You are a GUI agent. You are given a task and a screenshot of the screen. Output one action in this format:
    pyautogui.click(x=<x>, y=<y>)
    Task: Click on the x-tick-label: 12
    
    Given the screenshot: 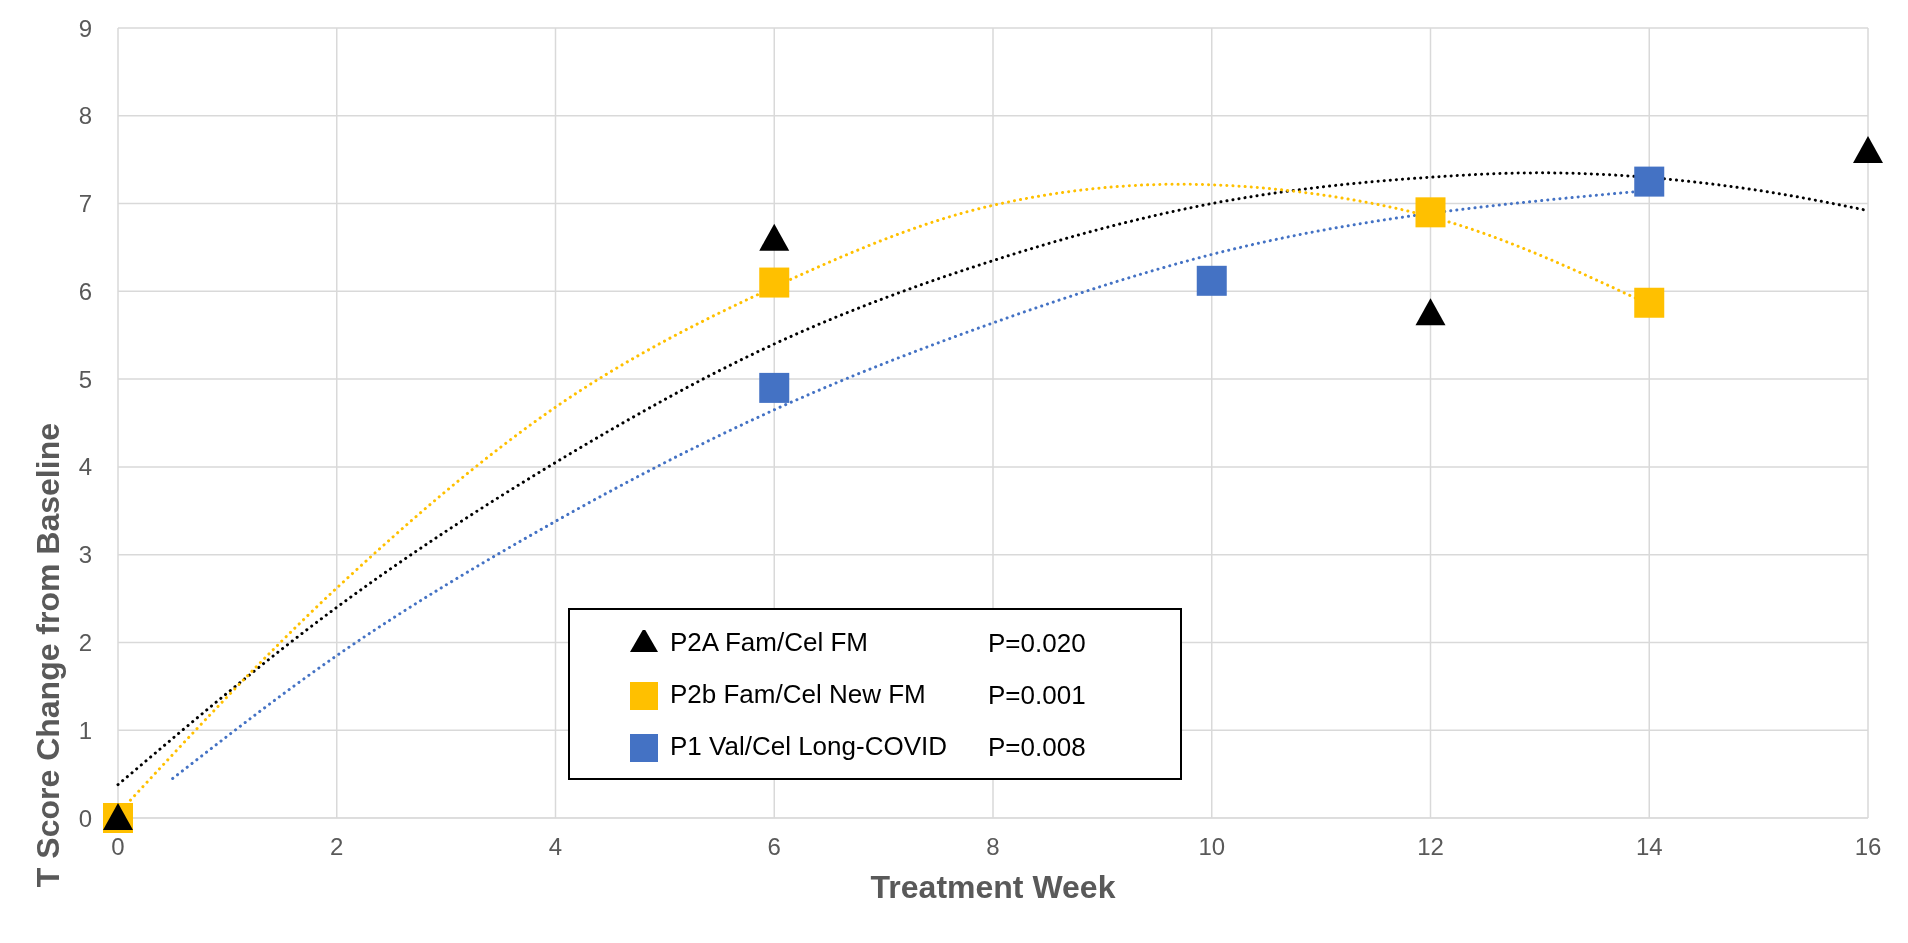 What is the action you would take?
    pyautogui.click(x=1430, y=847)
    